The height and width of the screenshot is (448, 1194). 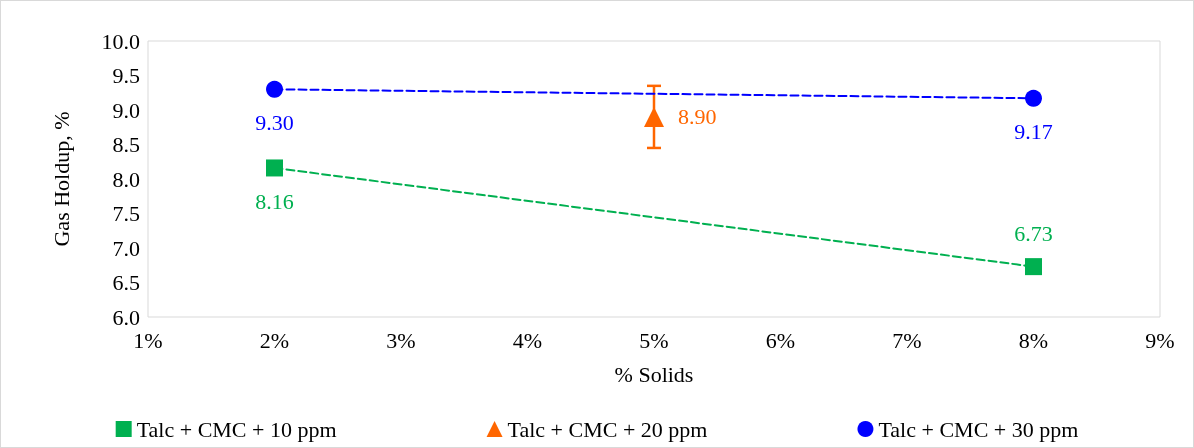 I want to click on y-tick-label: 7.0, so click(x=126, y=248).